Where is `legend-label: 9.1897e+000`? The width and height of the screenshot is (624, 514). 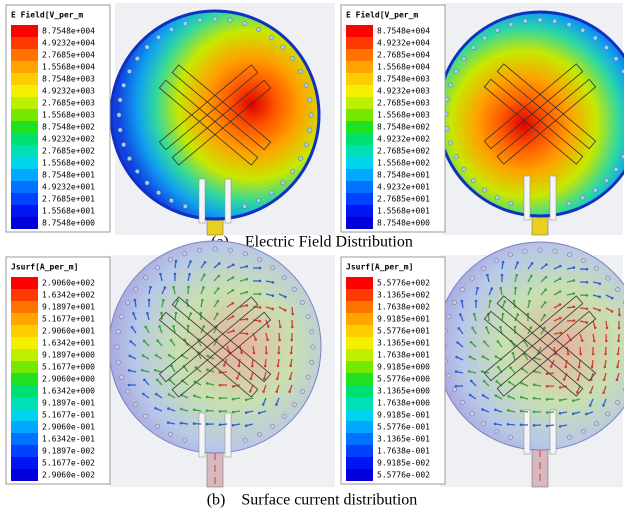
legend-label: 9.1897e+000 is located at coordinates (68, 355).